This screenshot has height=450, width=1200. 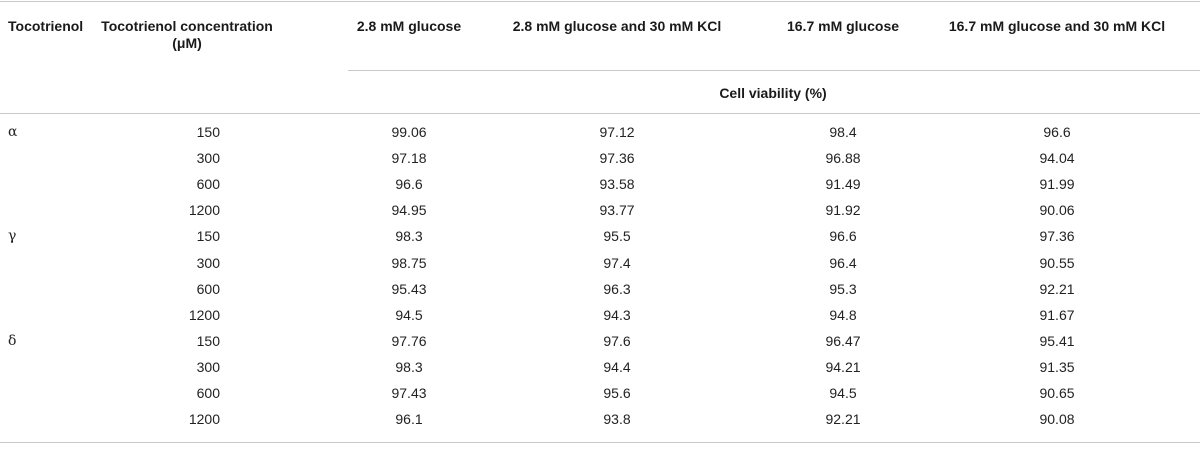 I want to click on header-bottom-rule, so click(x=600, y=113).